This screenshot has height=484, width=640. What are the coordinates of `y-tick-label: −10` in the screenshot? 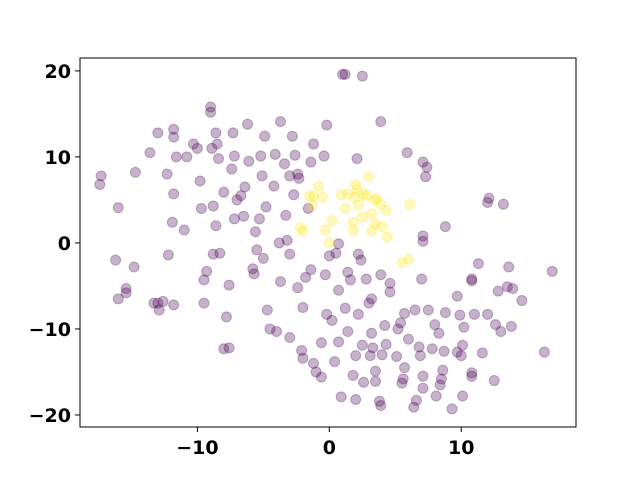 It's located at (50, 330).